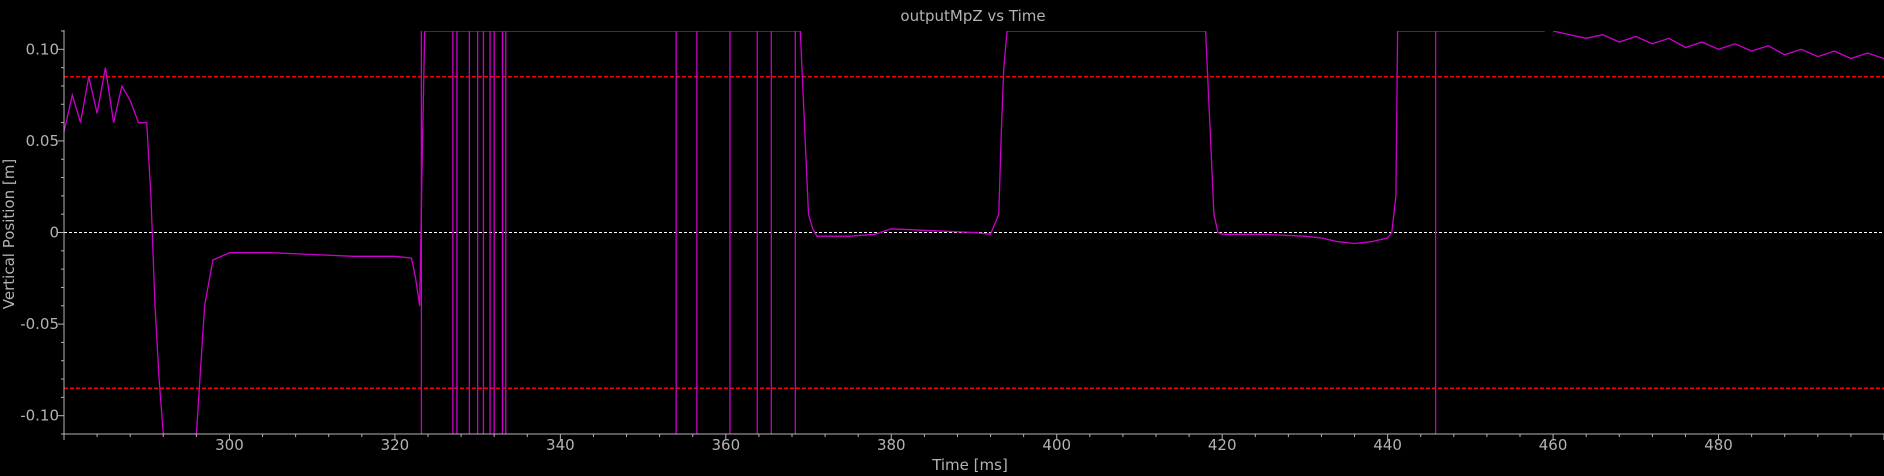 The height and width of the screenshot is (476, 1884). I want to click on x-tick-label: 320, so click(395, 445).